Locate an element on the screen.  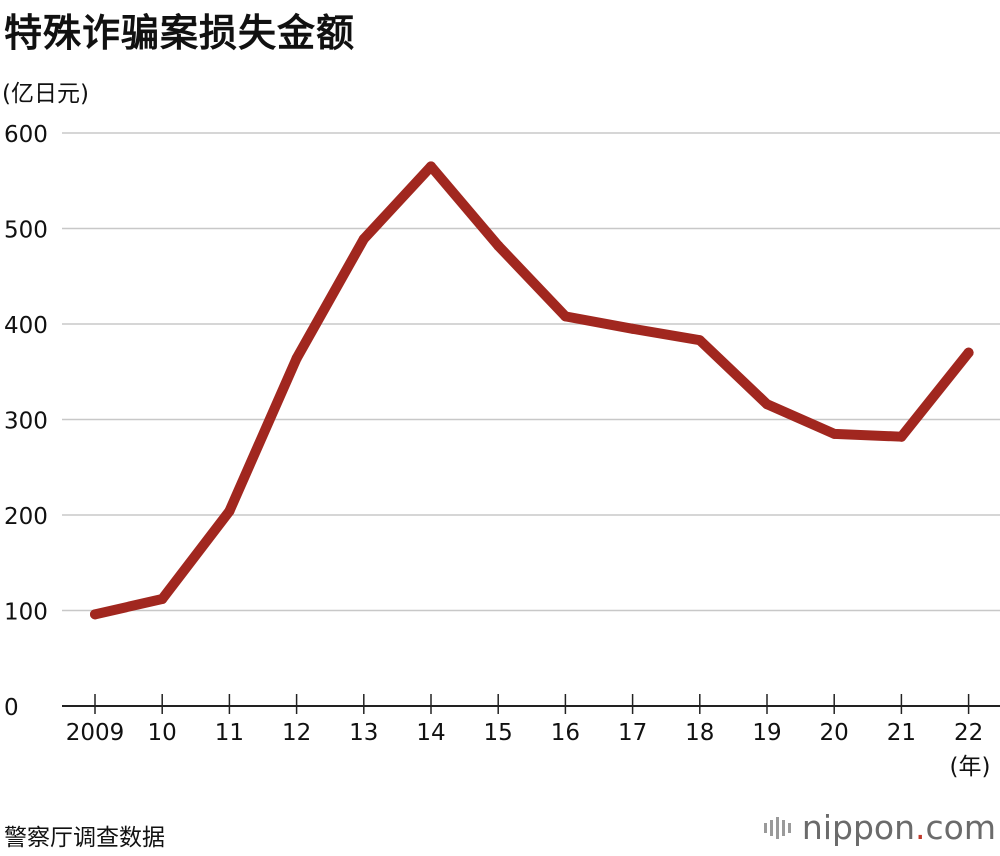
x-tick-label: 19 is located at coordinates (766, 733).